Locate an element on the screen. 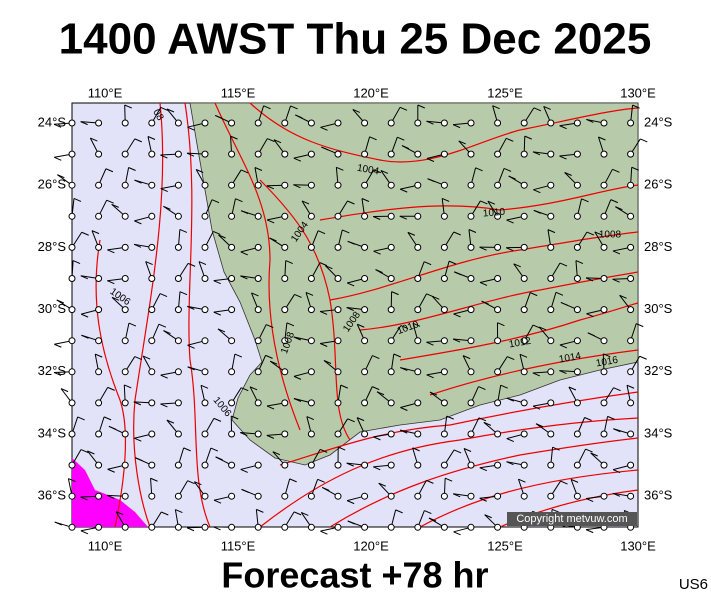 Image resolution: width=711 pixels, height=605 pixels. lat-label: 30°S is located at coordinates (658, 308).